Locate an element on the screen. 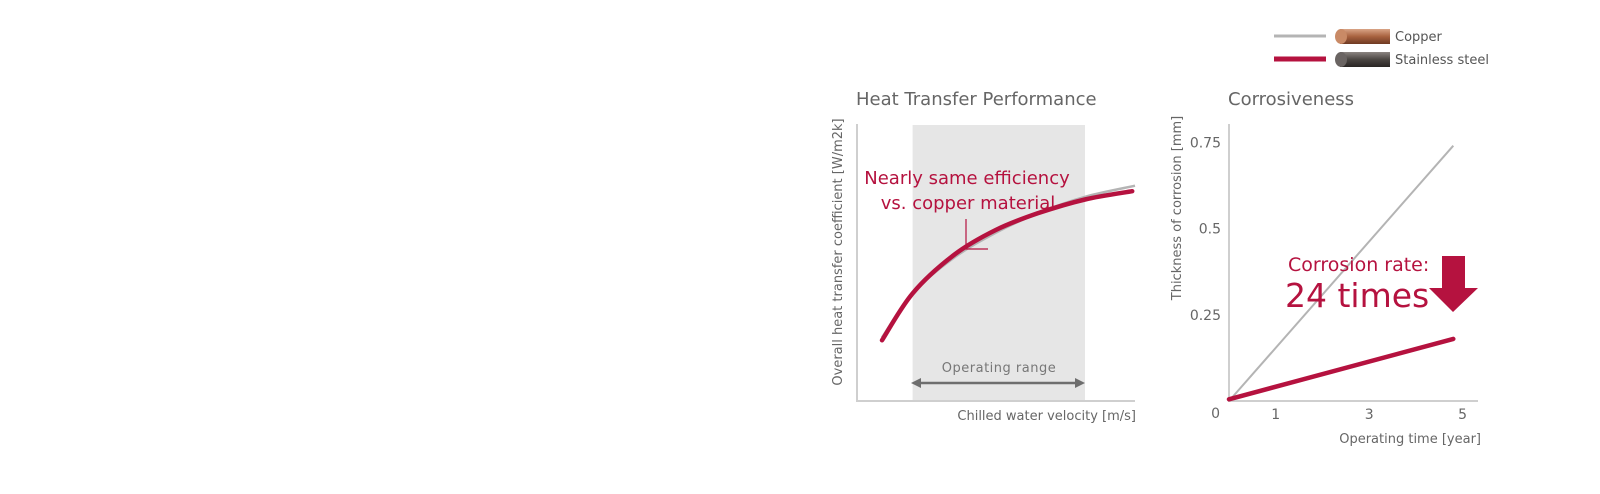  corrosion-xlabel: Operating time [year] is located at coordinates (1410, 439).